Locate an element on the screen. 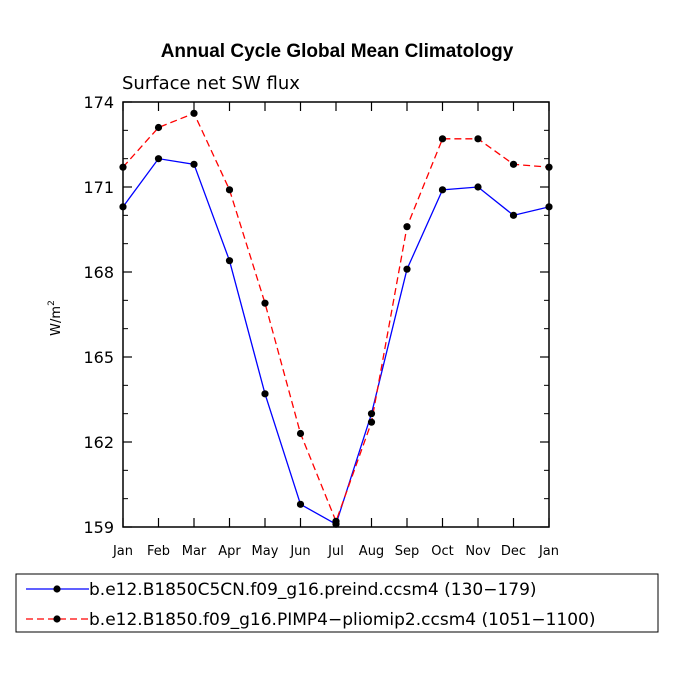  y-axis-label: W/m2 is located at coordinates (55, 318).